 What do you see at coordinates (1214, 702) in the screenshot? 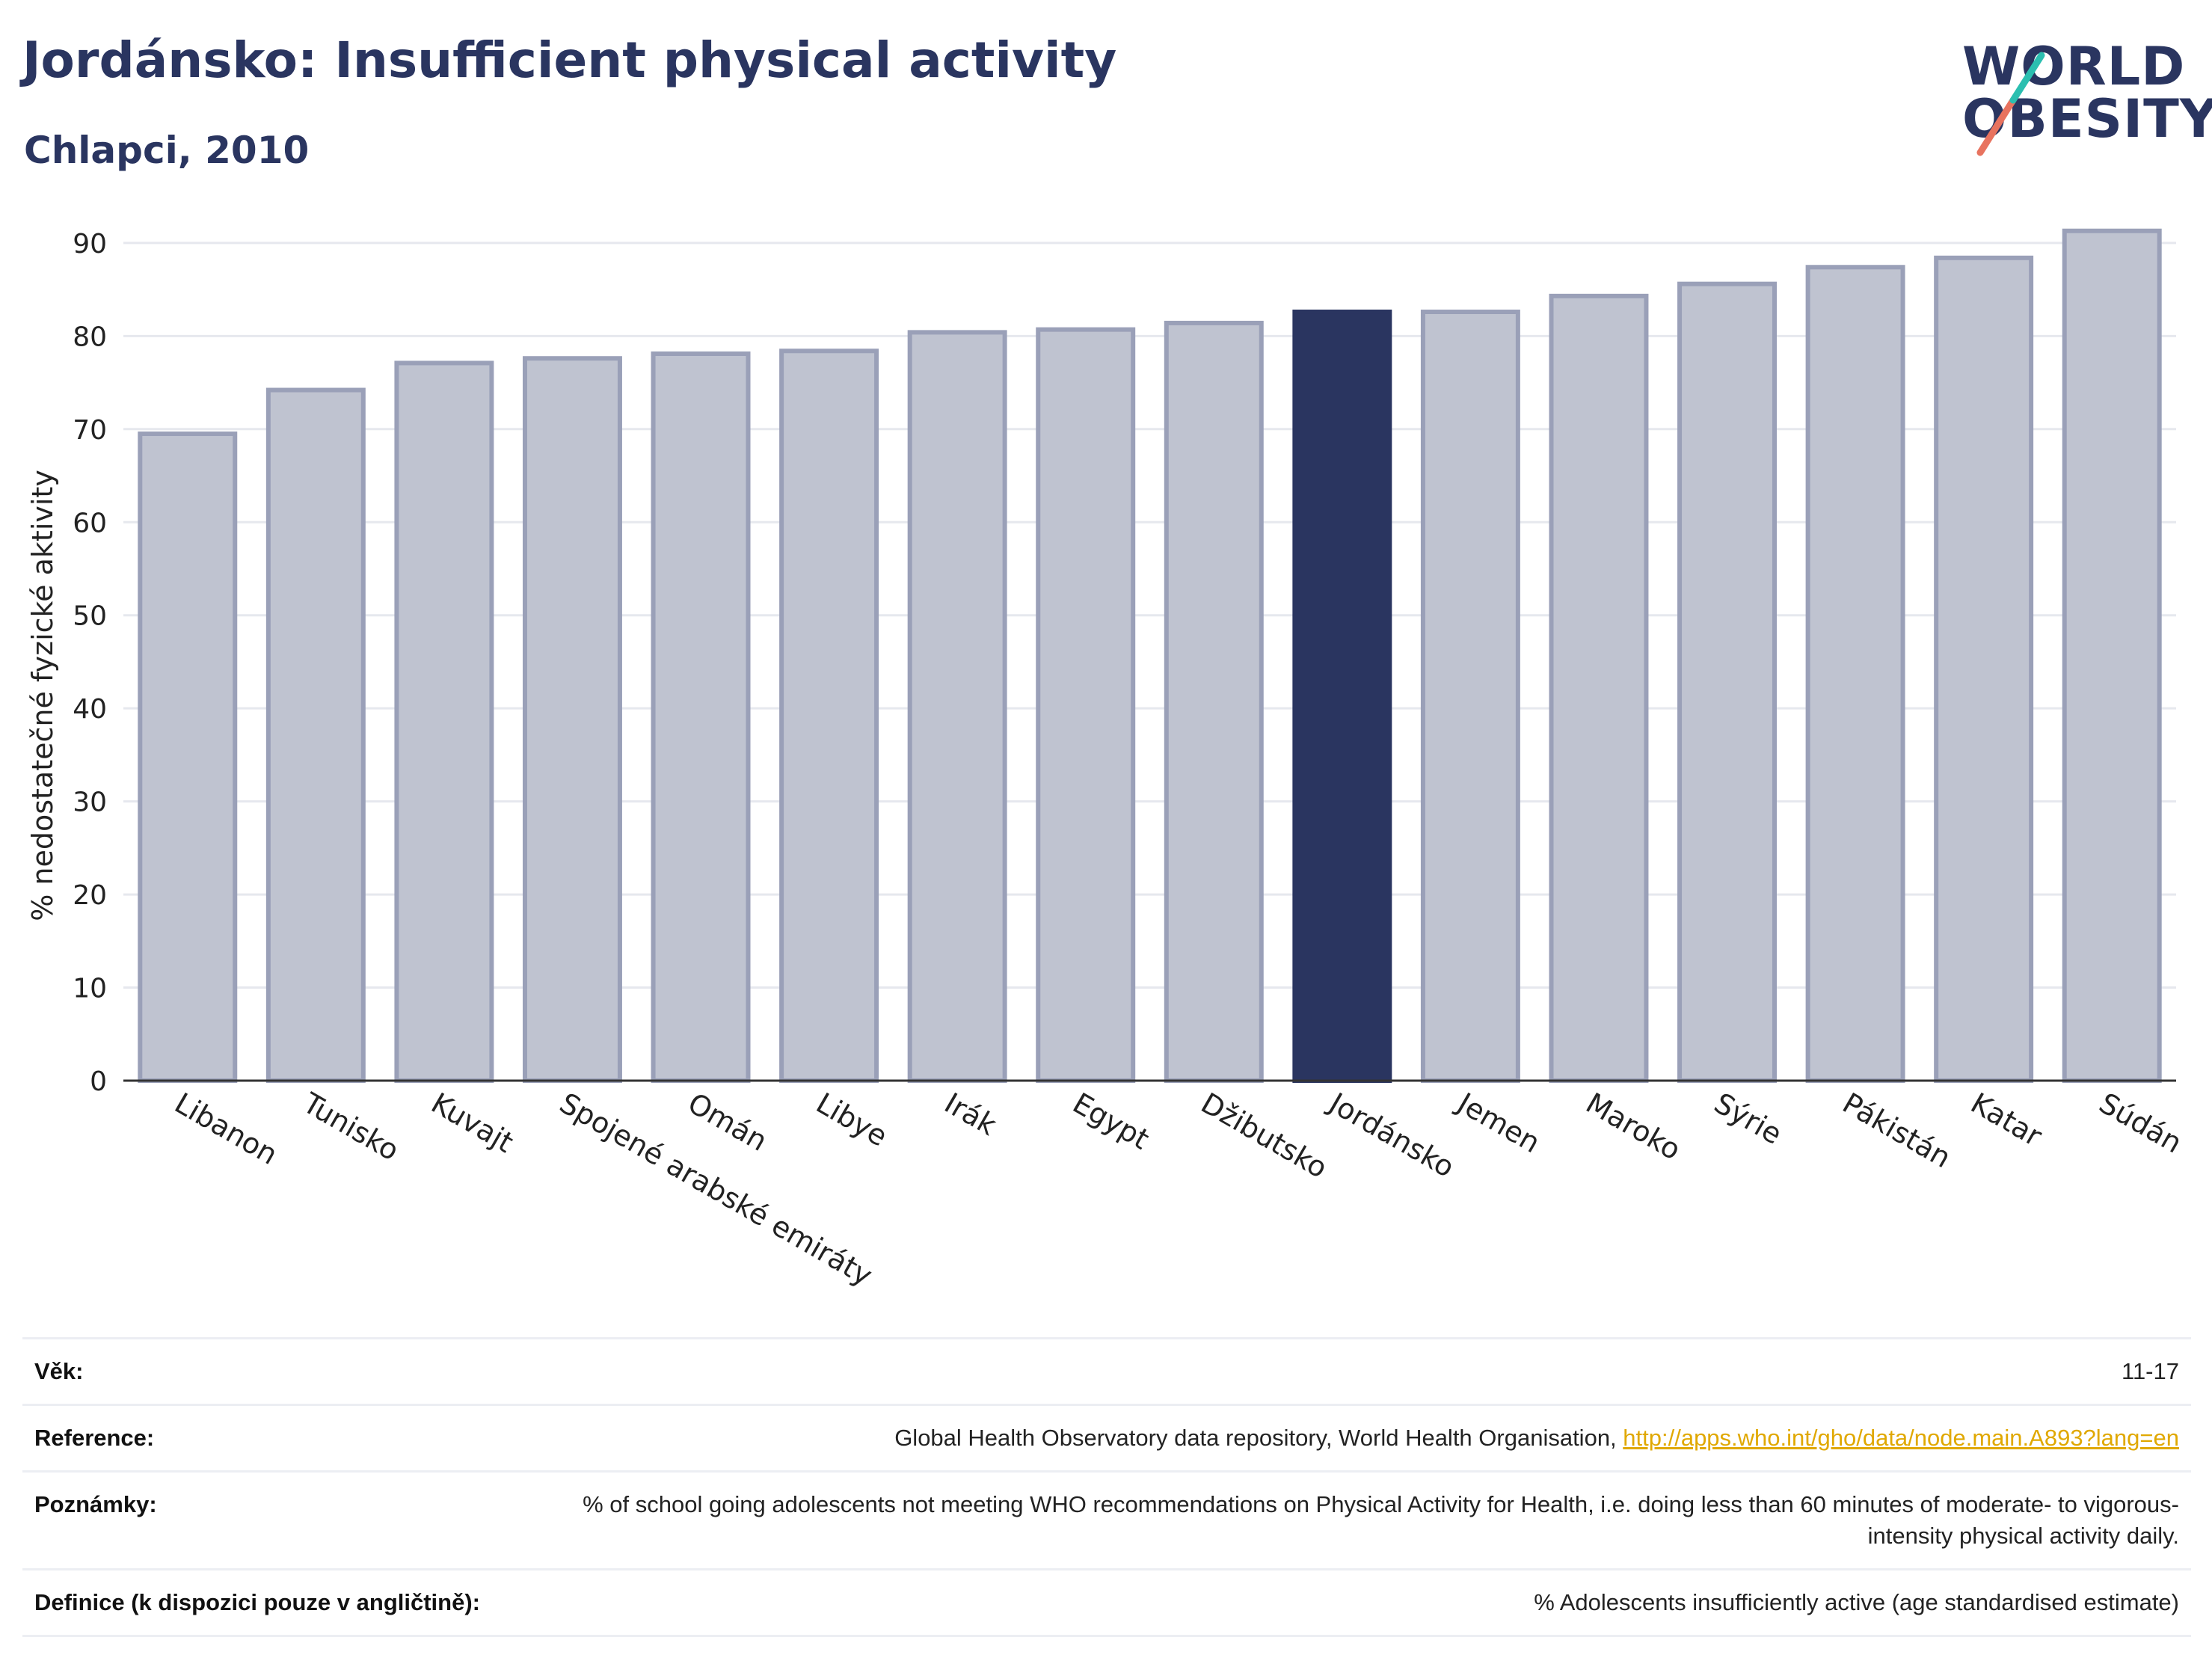
I see `bar-džibutsko` at bounding box center [1214, 702].